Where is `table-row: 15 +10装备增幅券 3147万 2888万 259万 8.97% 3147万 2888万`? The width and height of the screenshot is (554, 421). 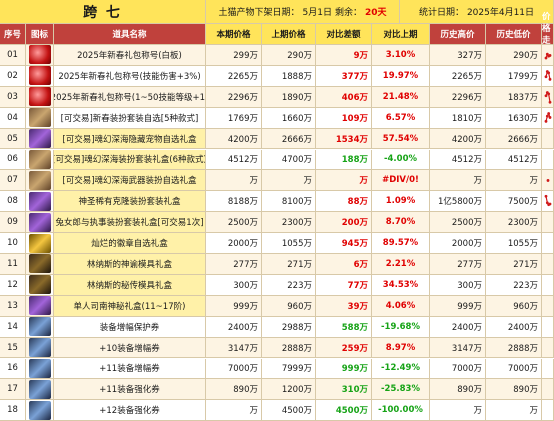
table-row: 15 +10装备增幅券 3147万 2888万 259万 8.97% 3147万 2888万 is located at coordinates (277, 348).